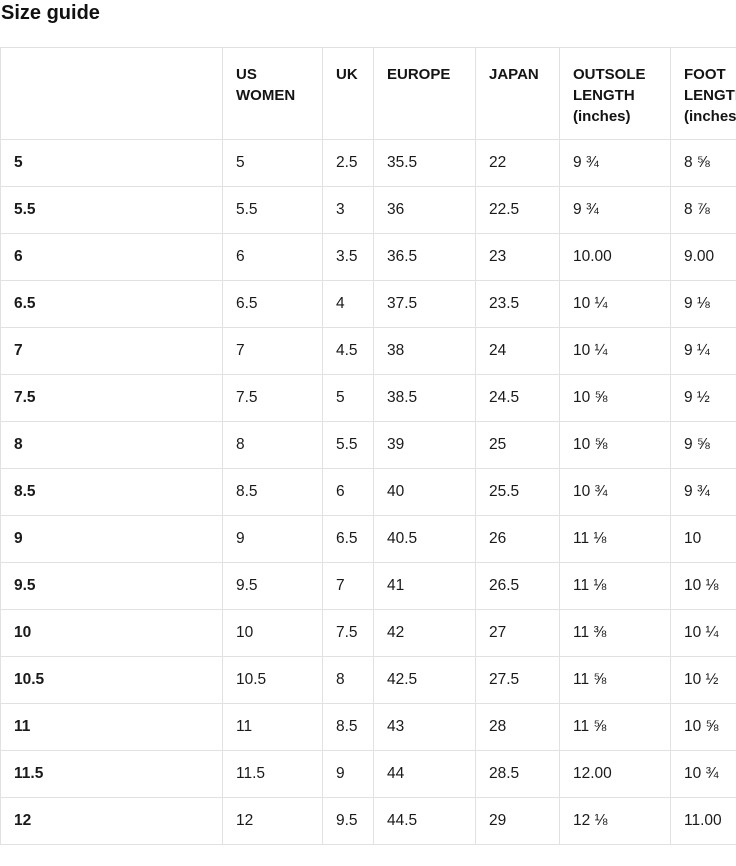 This screenshot has width=736, height=866. What do you see at coordinates (424, 163) in the screenshot?
I see `cell-europe: 35.5` at bounding box center [424, 163].